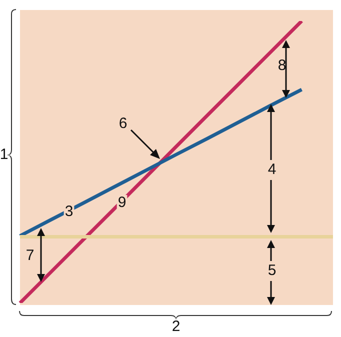 This screenshot has width=341, height=337. What do you see at coordinates (282, 65) in the screenshot?
I see `annotation: 8` at bounding box center [282, 65].